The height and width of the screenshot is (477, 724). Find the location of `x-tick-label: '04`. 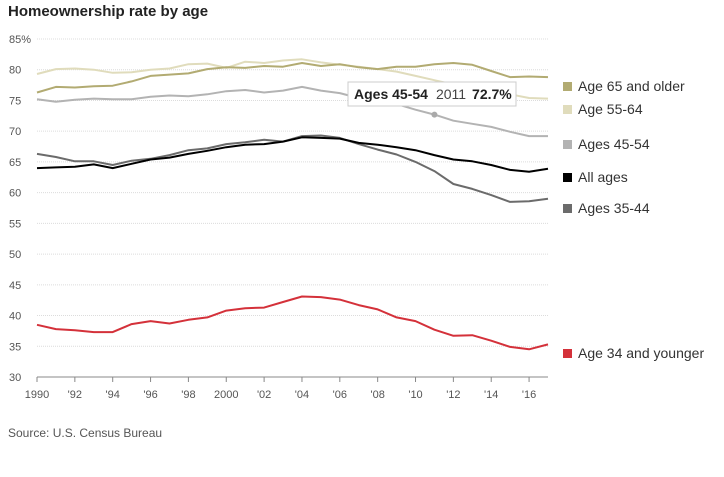

x-tick-label: '04 is located at coordinates (302, 395).